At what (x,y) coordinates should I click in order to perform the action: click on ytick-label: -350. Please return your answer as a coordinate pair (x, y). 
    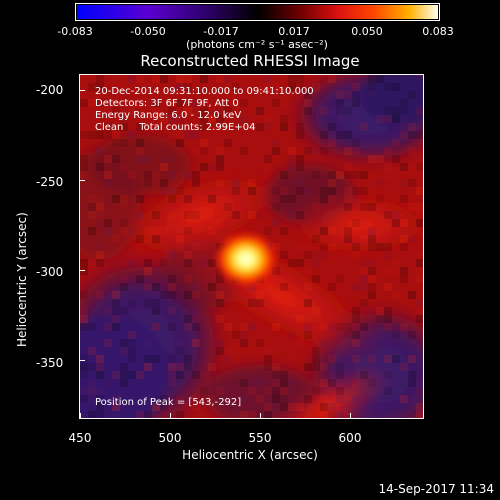
    Looking at the image, I should click on (50, 363).